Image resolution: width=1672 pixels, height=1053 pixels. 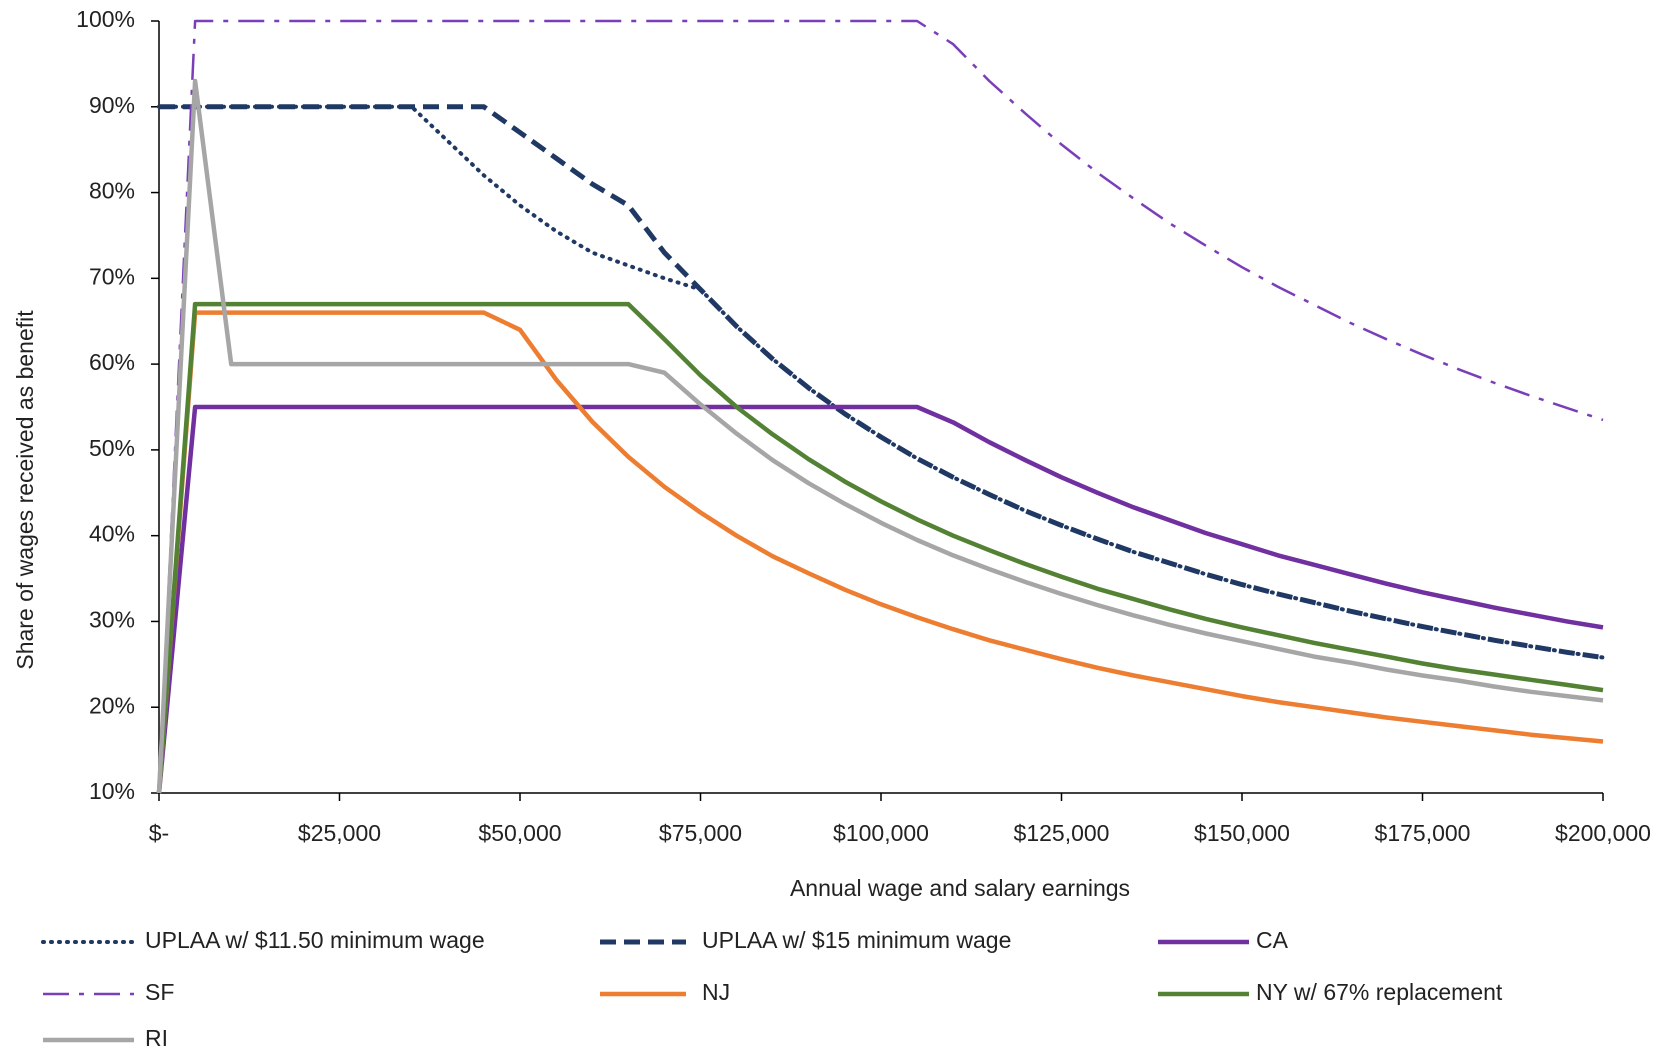 What do you see at coordinates (159, 833) in the screenshot?
I see `x-tick-label: $-` at bounding box center [159, 833].